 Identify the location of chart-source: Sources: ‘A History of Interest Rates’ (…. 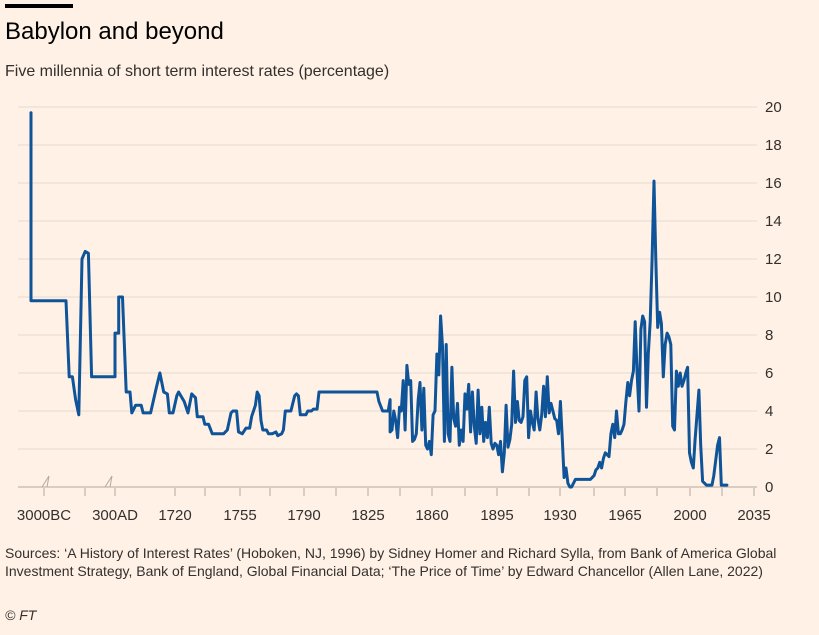
(391, 562).